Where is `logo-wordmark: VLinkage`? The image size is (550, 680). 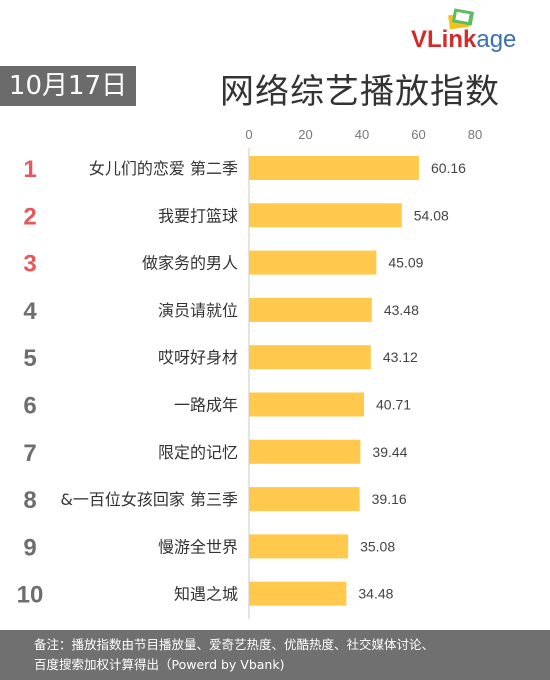 logo-wordmark: VLinkage is located at coordinates (463, 40).